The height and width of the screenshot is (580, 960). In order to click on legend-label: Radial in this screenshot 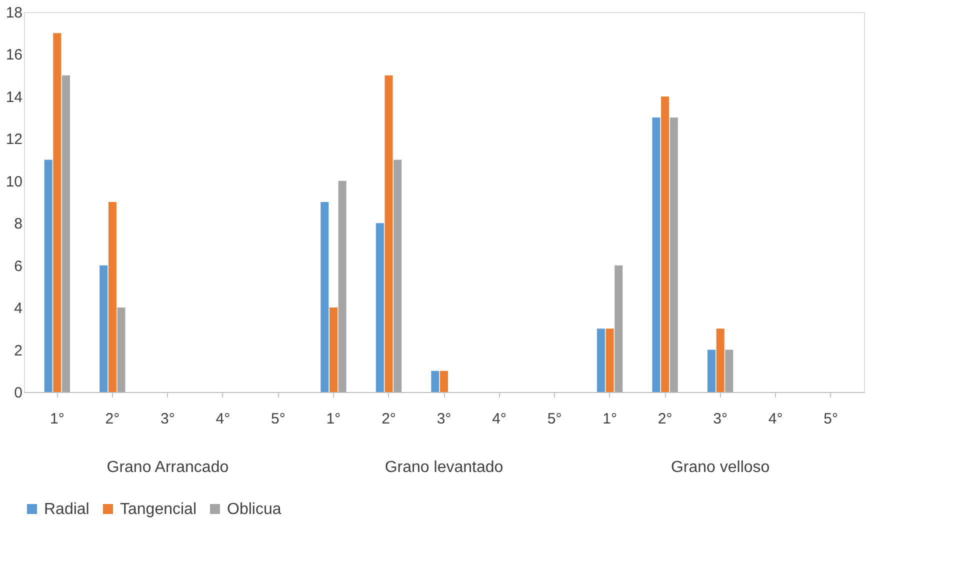, I will do `click(67, 509)`.